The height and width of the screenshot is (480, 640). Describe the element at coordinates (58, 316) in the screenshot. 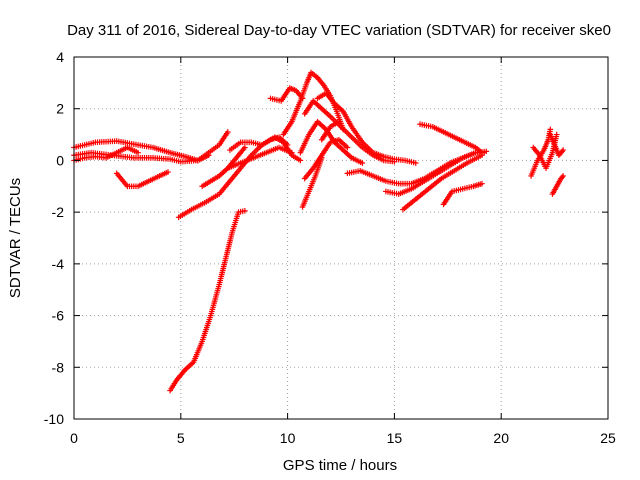

I see `y-tick-label: -6` at that location.